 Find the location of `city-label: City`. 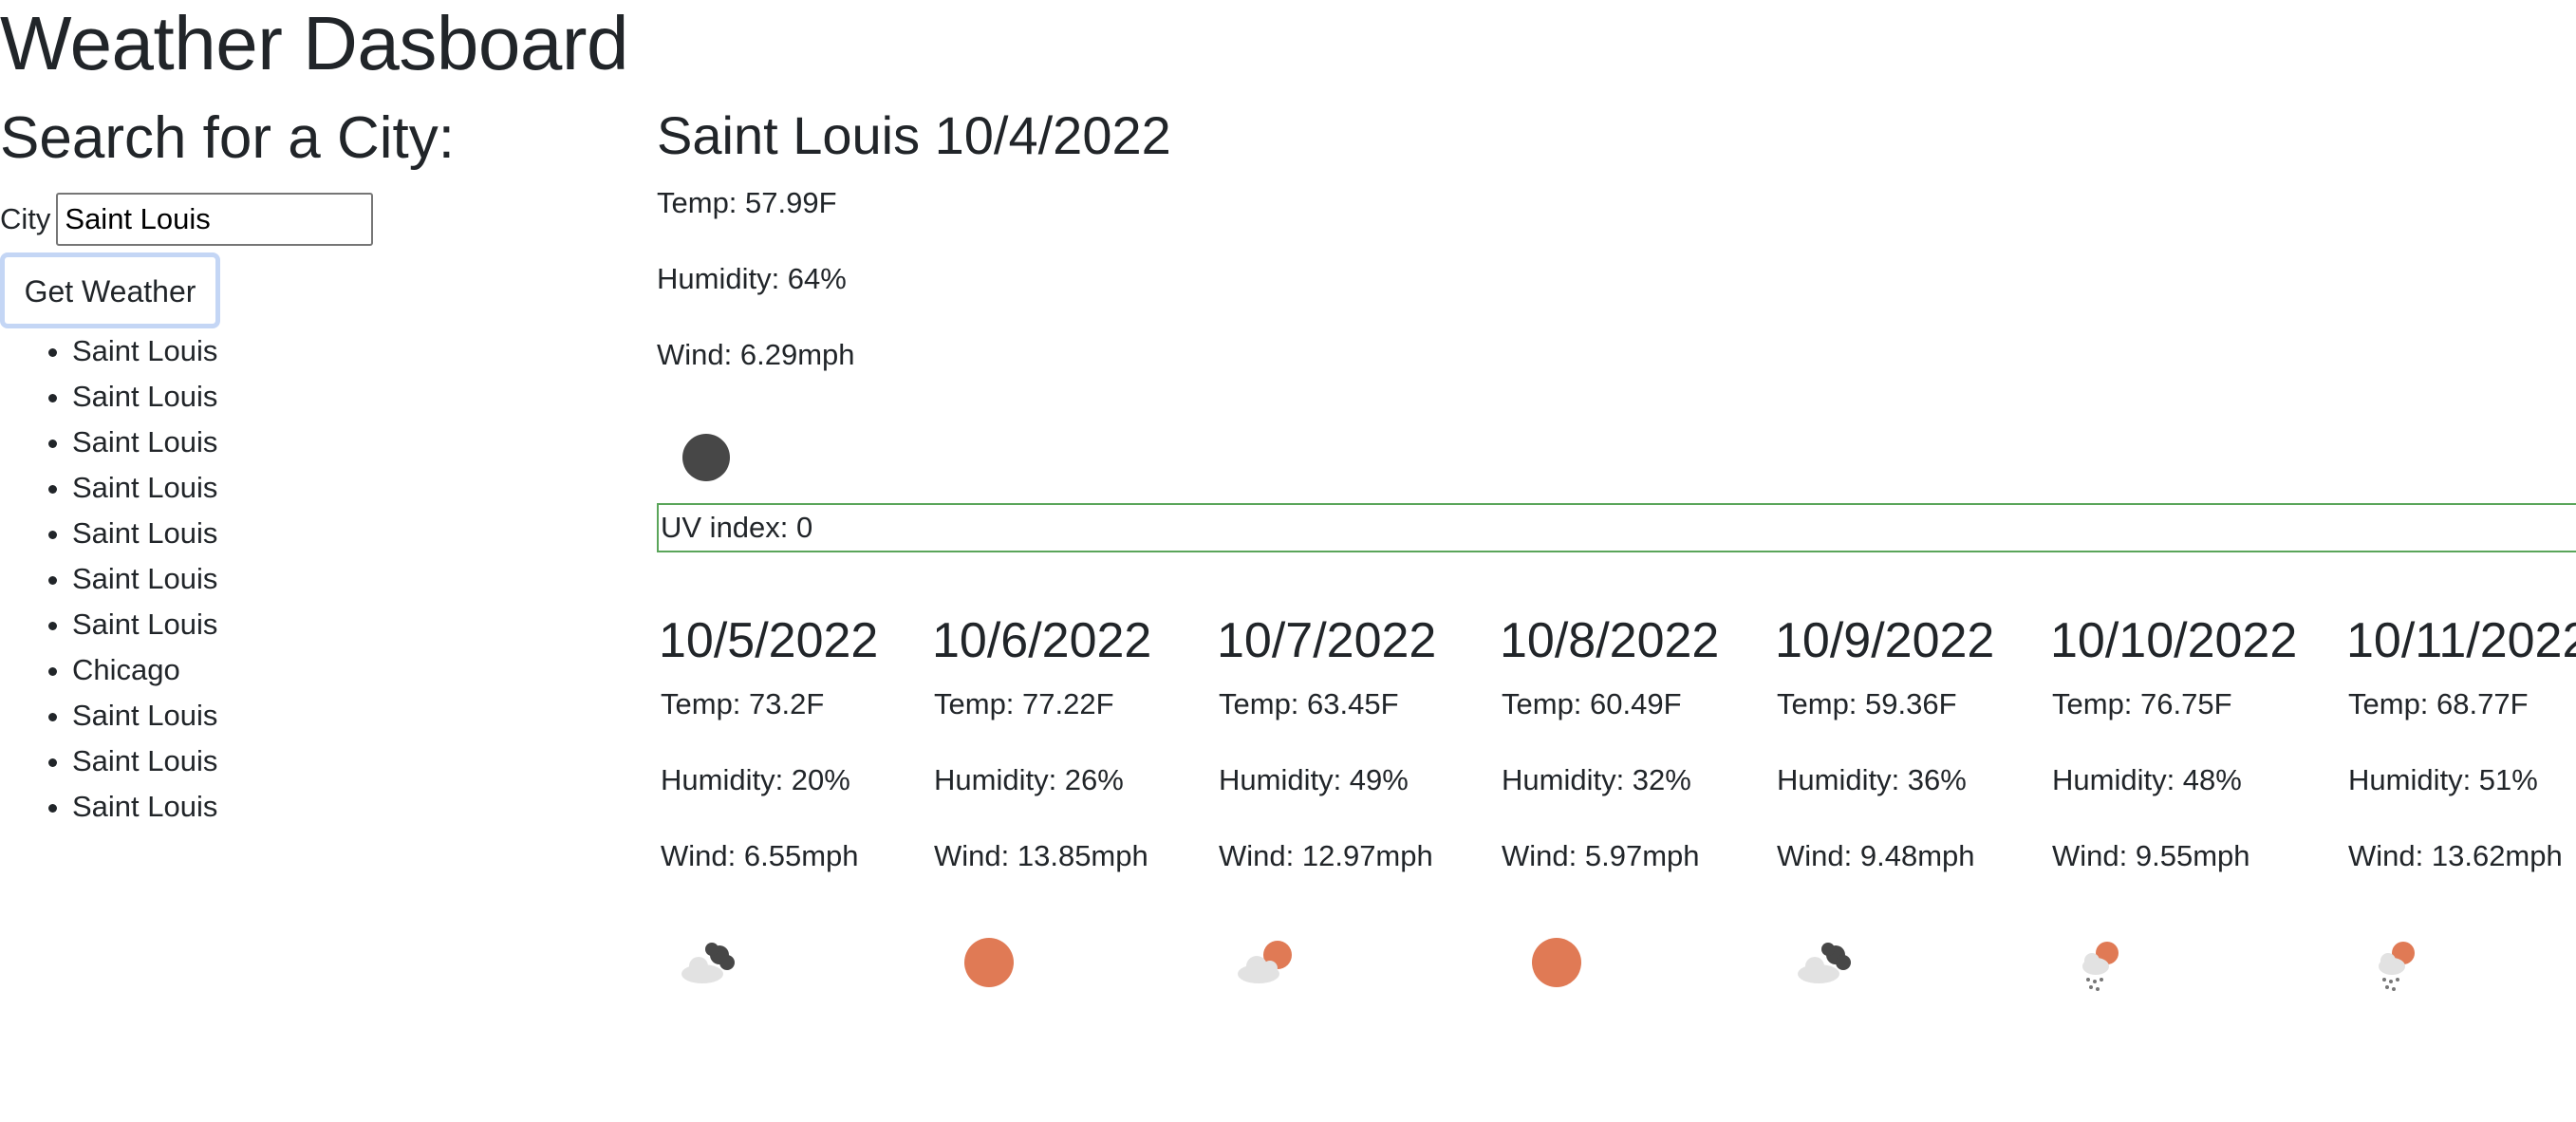

city-label: City is located at coordinates (26, 218).